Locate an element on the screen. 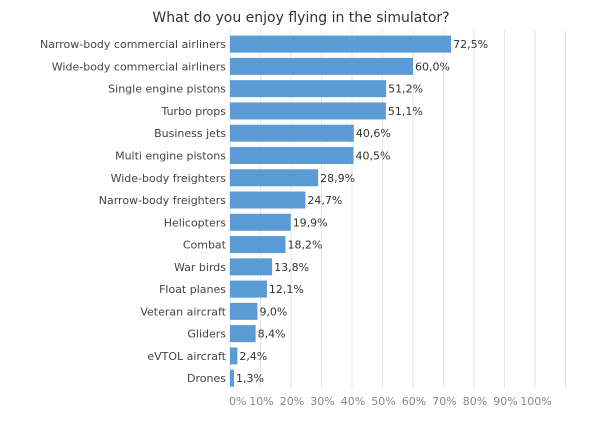  value-label: 19,9% is located at coordinates (310, 222).